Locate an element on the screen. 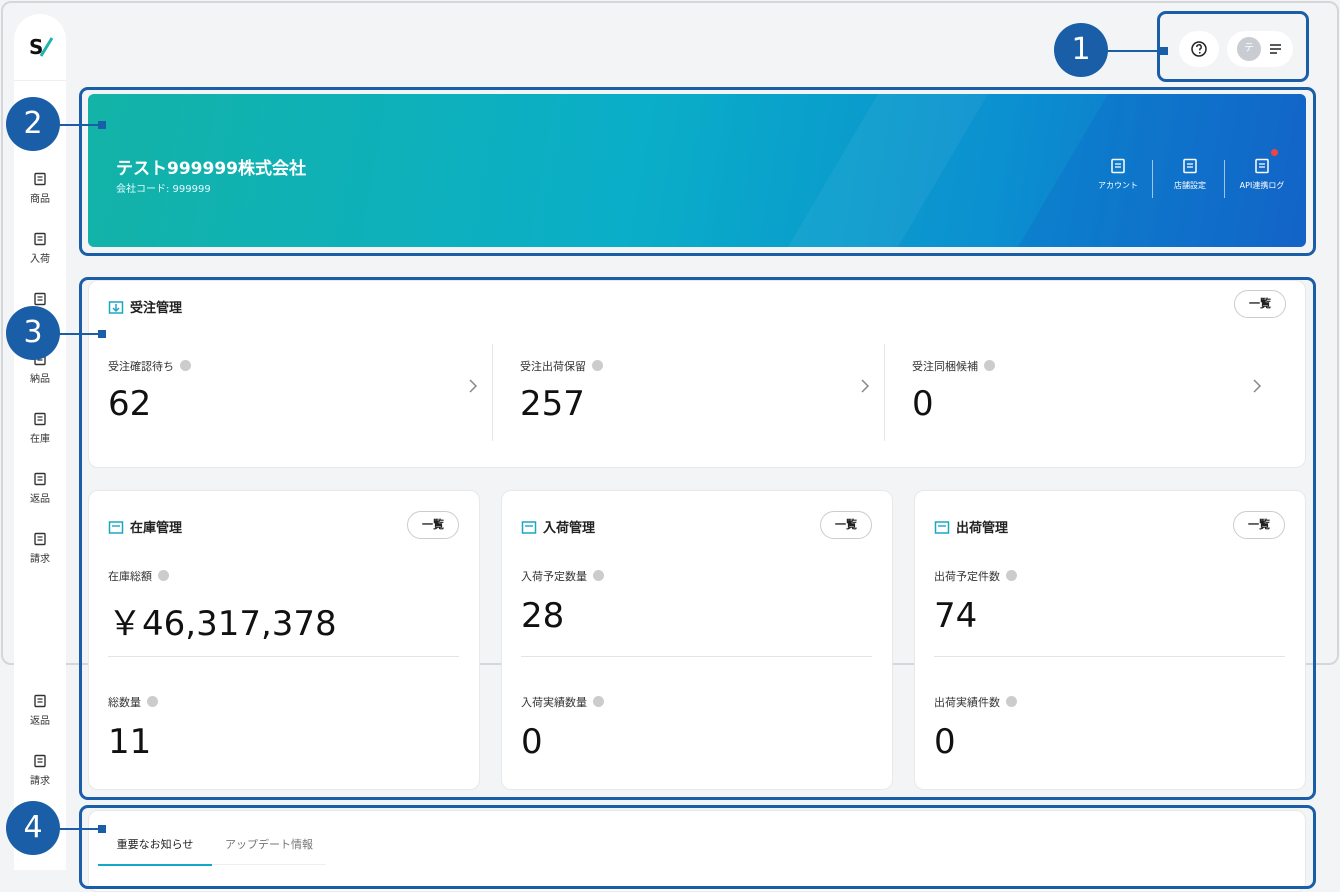 The width and height of the screenshot is (1340, 892). sidebar: S is located at coordinates (40, 442).